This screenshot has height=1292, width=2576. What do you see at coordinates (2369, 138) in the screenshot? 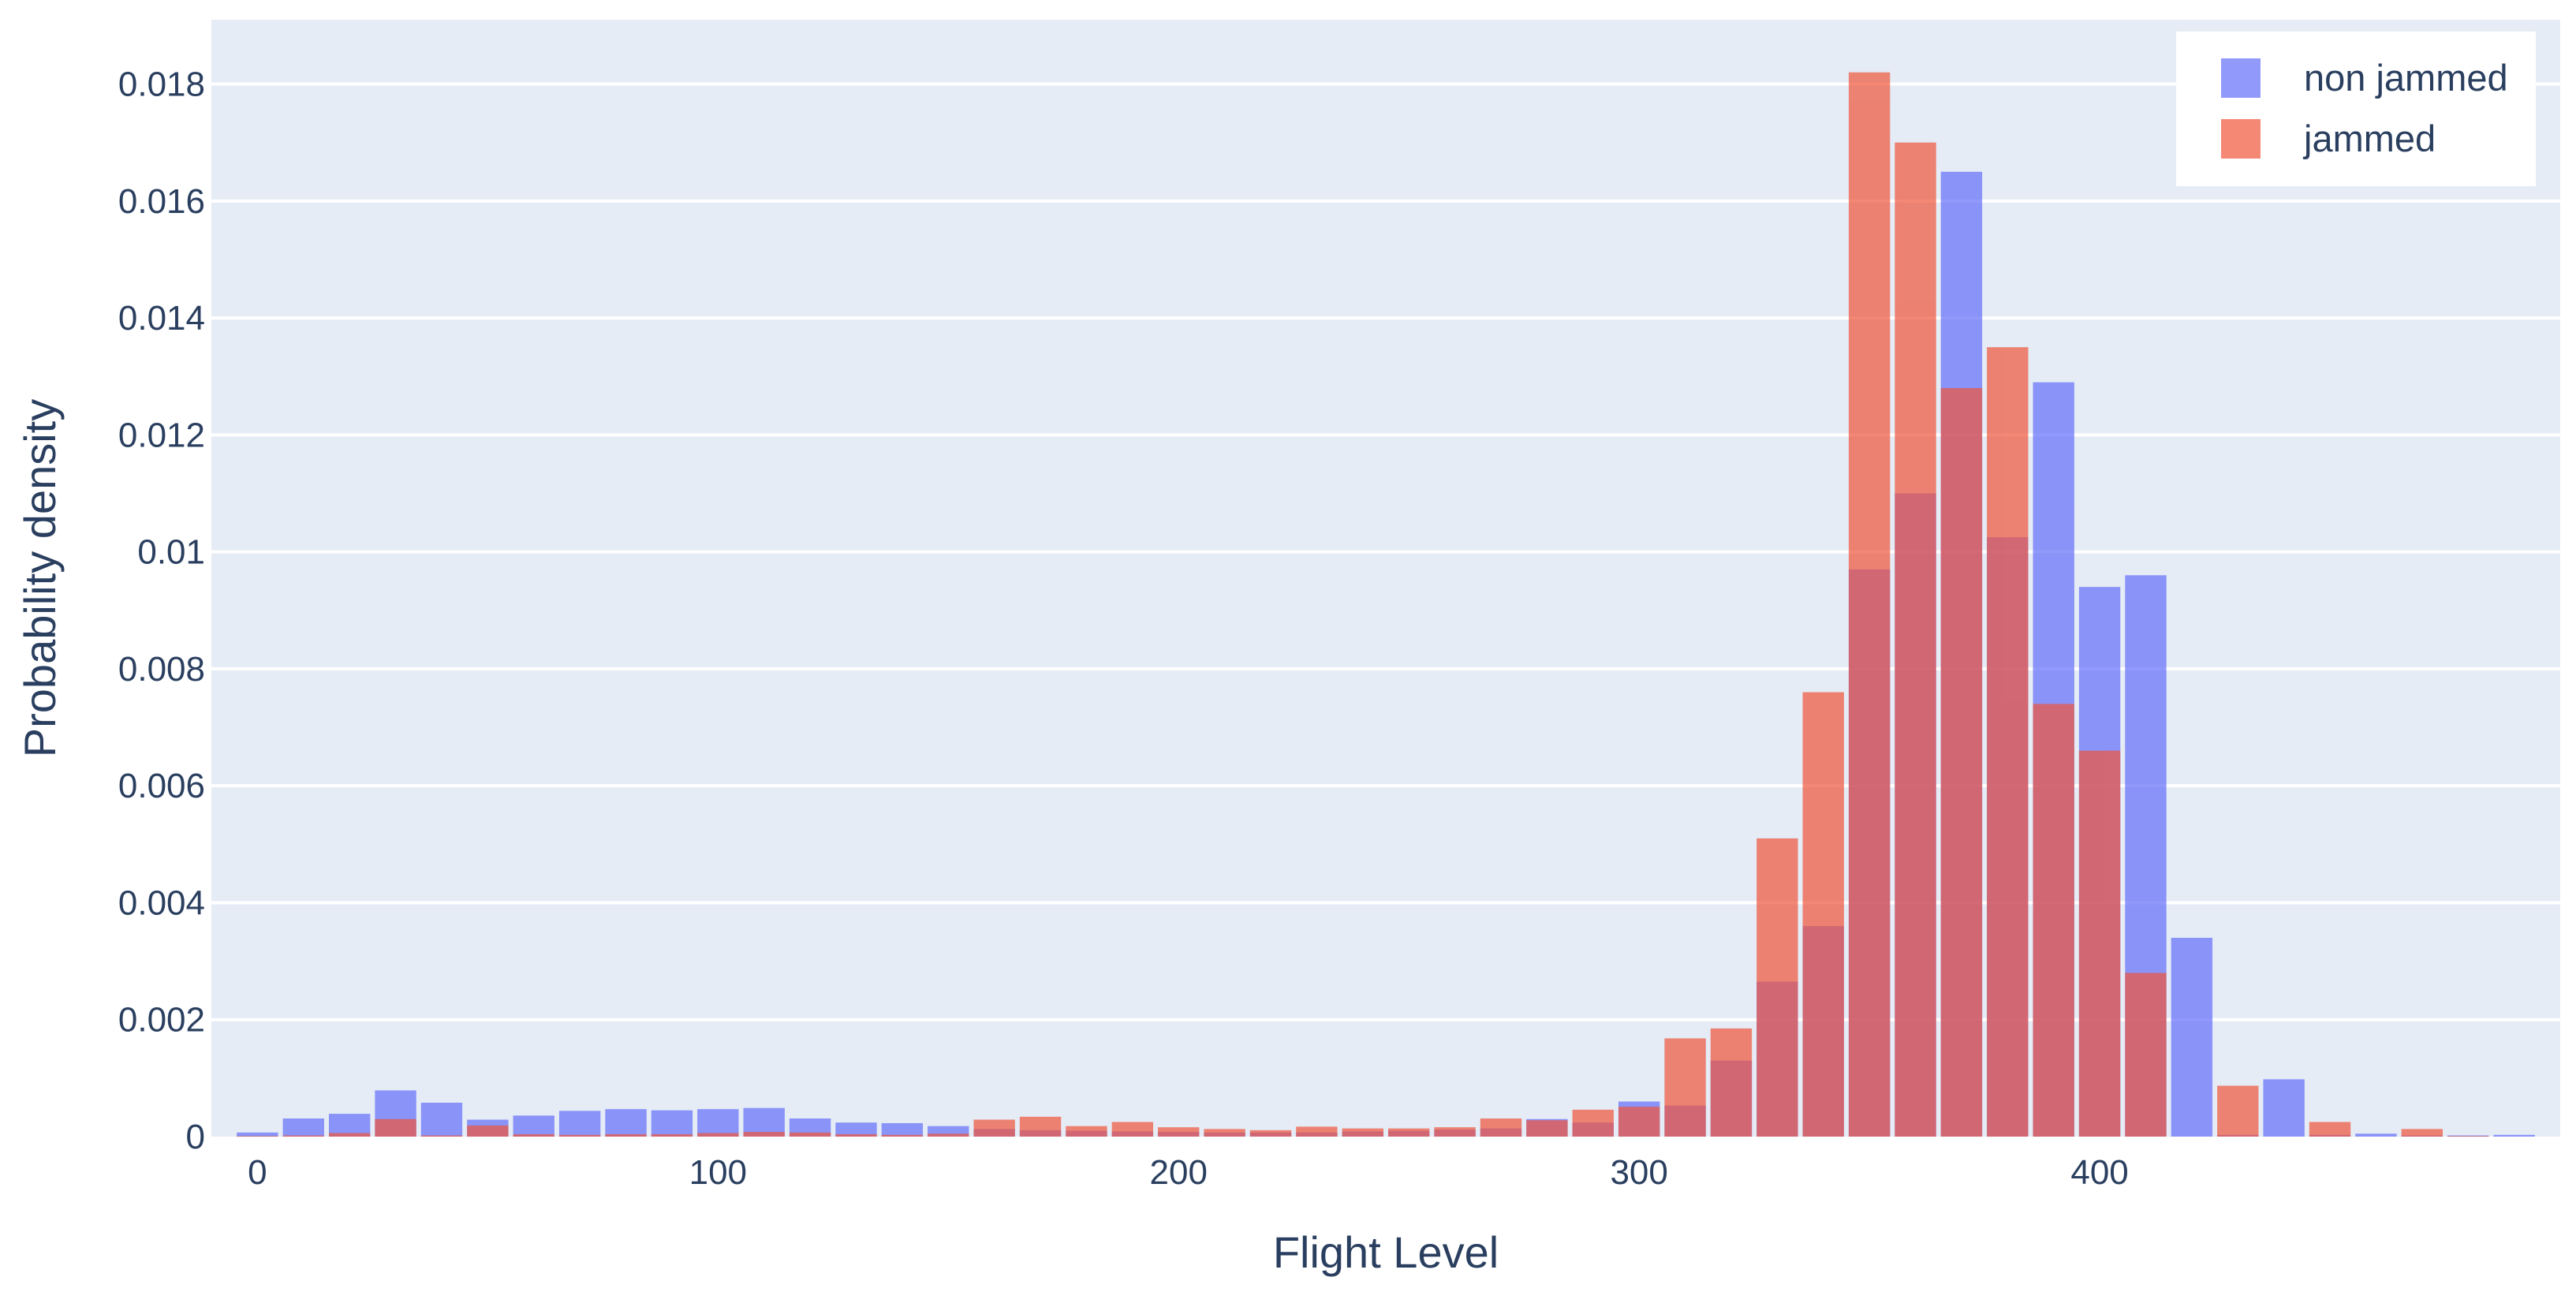
I see `legend-label: jammed` at bounding box center [2369, 138].